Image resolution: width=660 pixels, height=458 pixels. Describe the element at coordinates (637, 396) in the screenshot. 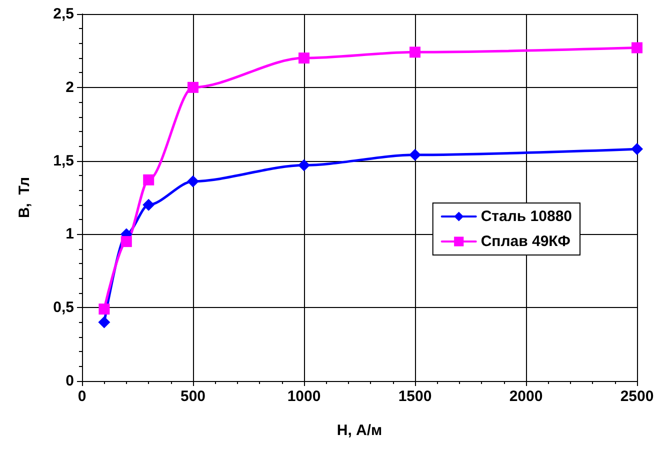

I see `x-tick-label: 2500` at that location.